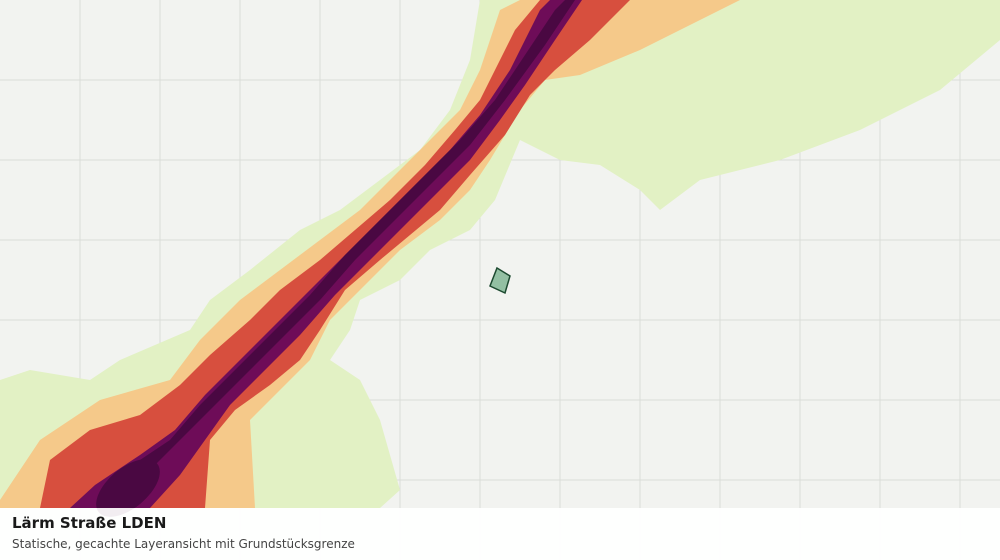 This screenshot has width=1000, height=560. What do you see at coordinates (89, 523) in the screenshot?
I see `layer-title: Lärm Straße LDEN` at bounding box center [89, 523].